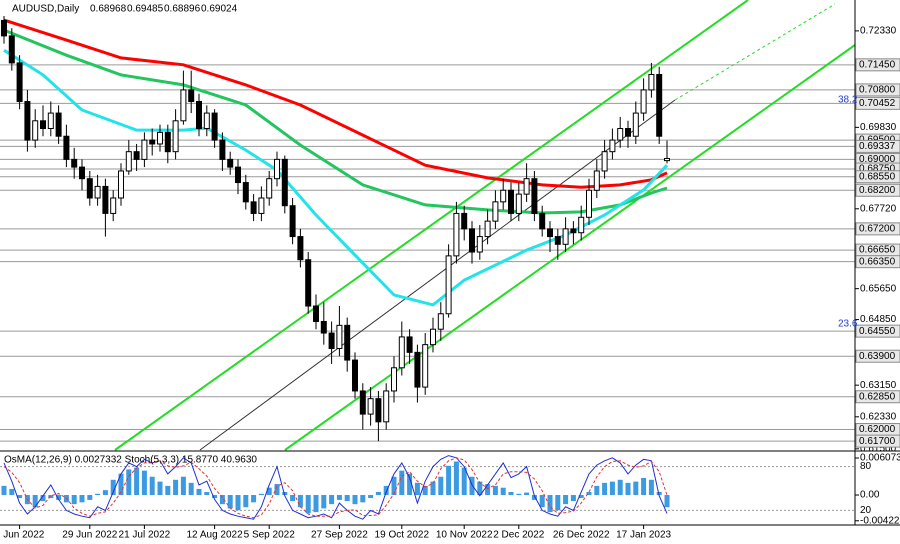  I want to click on symbol-title: AUDUSD,Daily, so click(45, 9).